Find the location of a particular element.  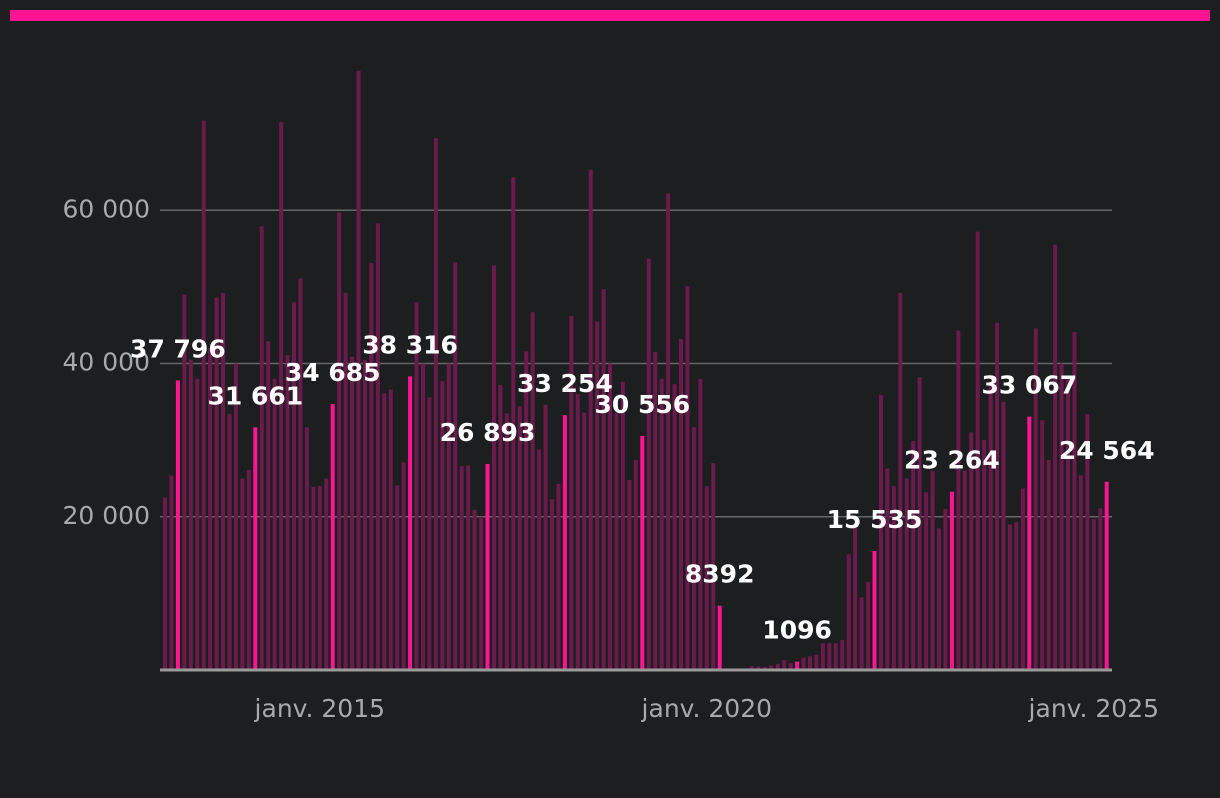

x-tick-label: janv. 2025 is located at coordinates (1093, 708).